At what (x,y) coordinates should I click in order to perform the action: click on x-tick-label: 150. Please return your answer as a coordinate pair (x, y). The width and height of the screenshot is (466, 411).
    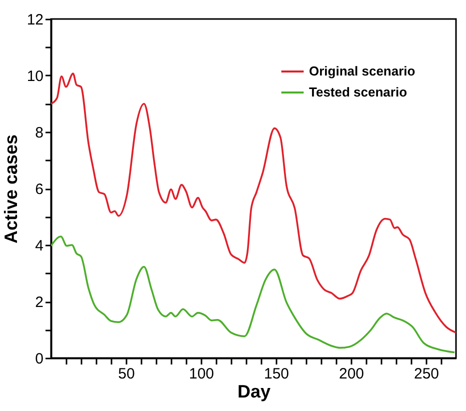
    Looking at the image, I should click on (277, 374).